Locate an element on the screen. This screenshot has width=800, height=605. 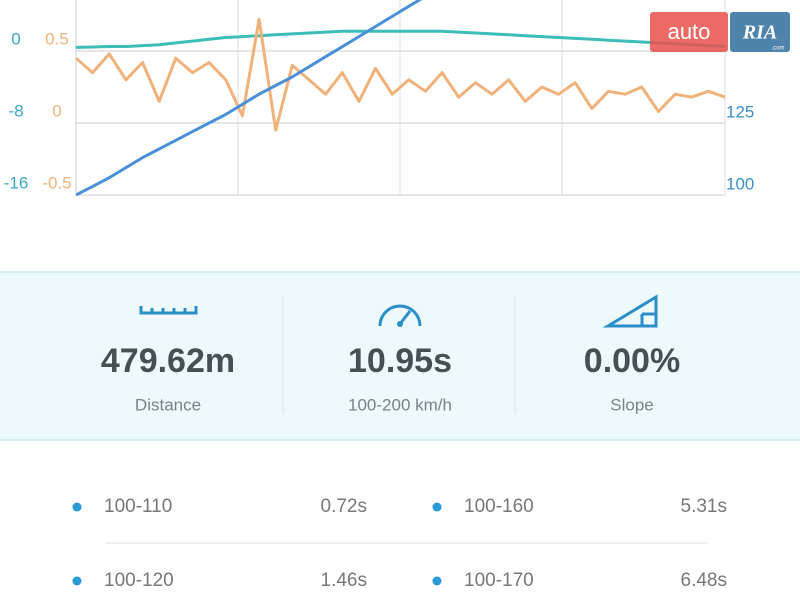
y-tick-label: -8 is located at coordinates (15, 110).